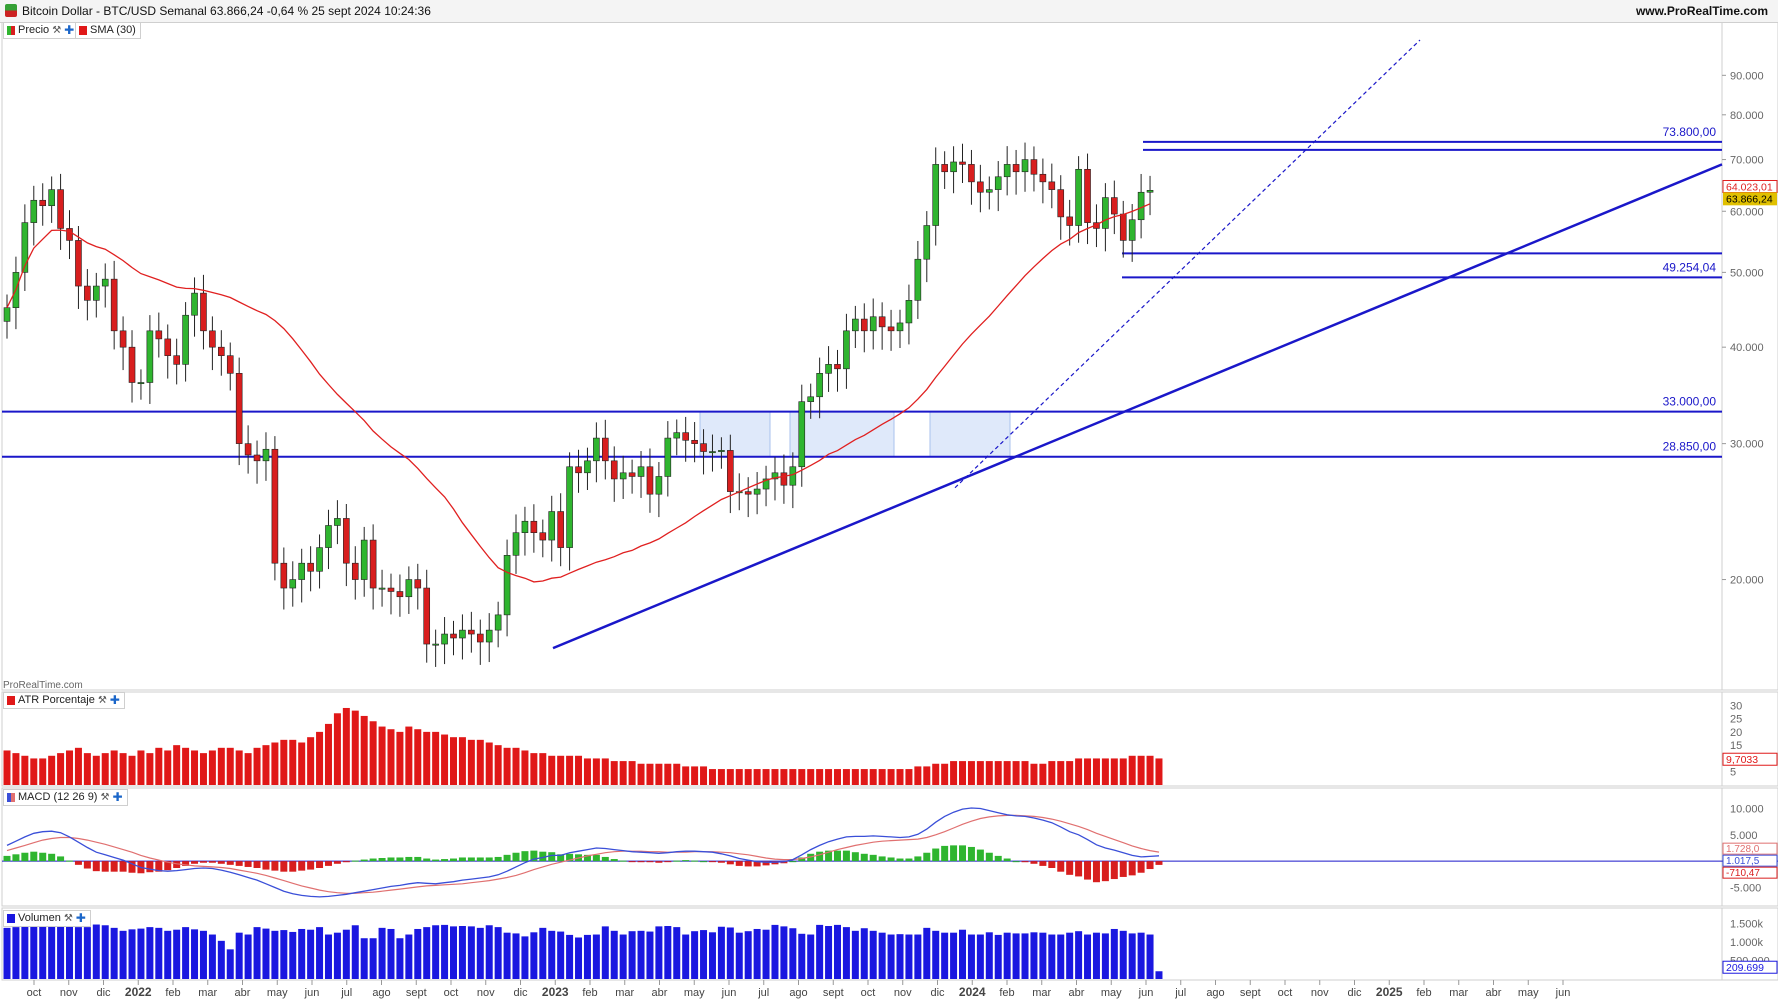 The height and width of the screenshot is (1003, 1778). Describe the element at coordinates (11, 797) in the screenshot. I see `macd-swatch-icon` at that location.